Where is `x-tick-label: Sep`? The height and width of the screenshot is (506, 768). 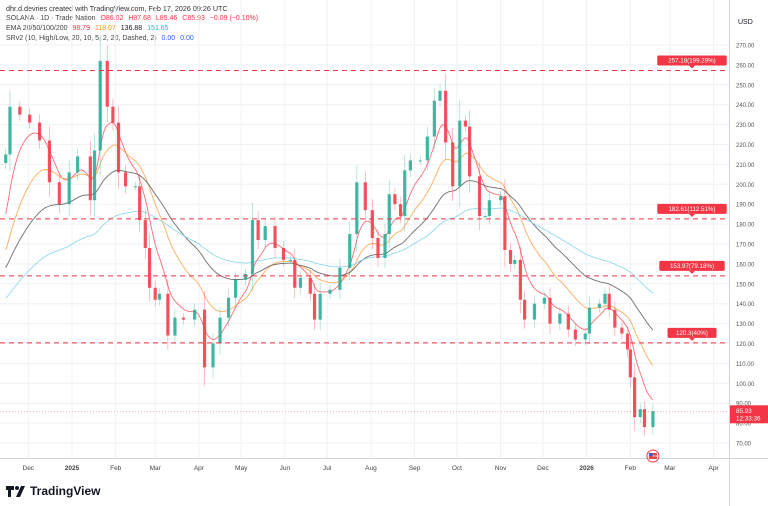 x-tick-label: Sep is located at coordinates (415, 468).